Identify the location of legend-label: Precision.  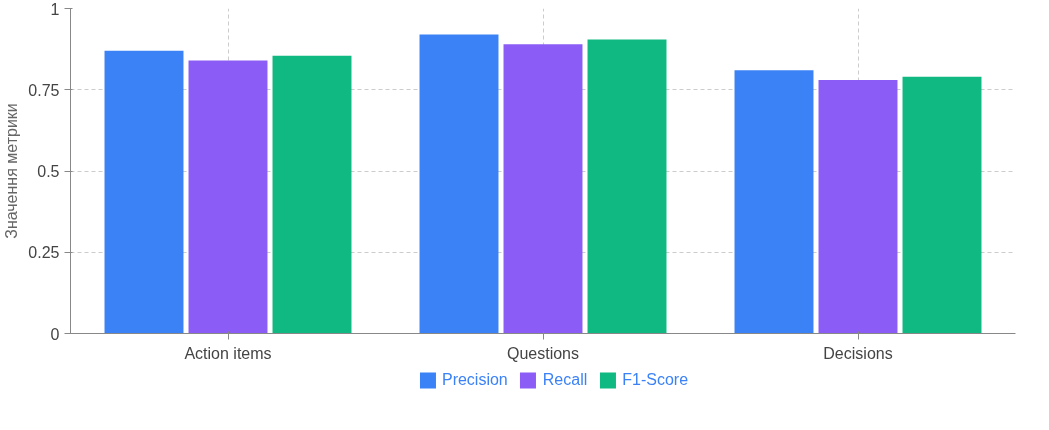
(474, 380).